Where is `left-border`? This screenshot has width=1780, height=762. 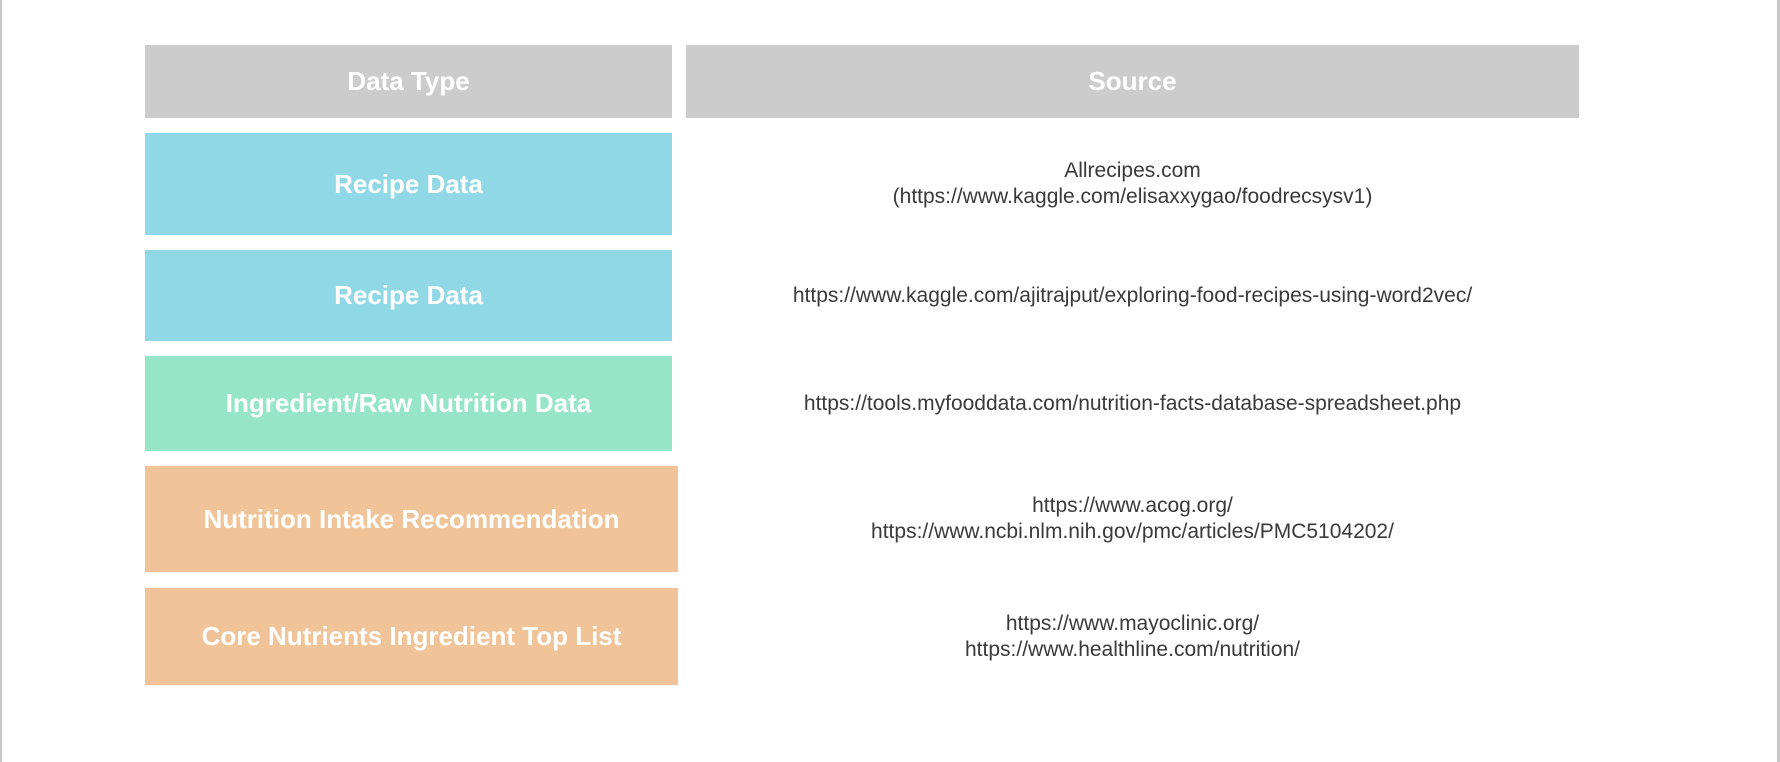
left-border is located at coordinates (1, 381).